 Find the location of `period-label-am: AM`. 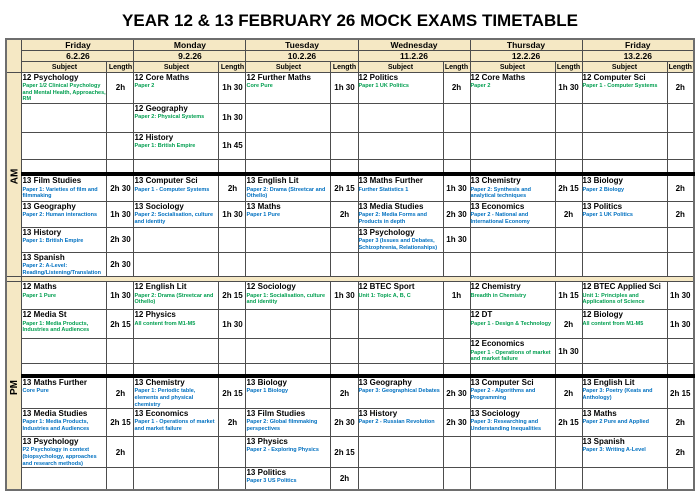

period-label-am: AM is located at coordinates (14, 174).